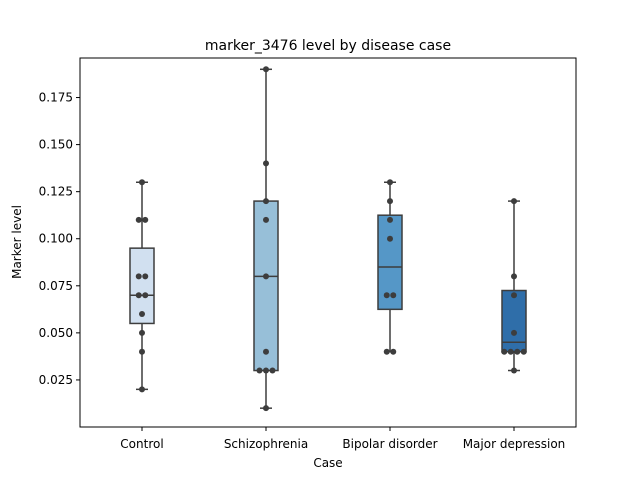 This screenshot has height=480, width=640. What do you see at coordinates (142, 286) in the screenshot?
I see `box-control` at bounding box center [142, 286].